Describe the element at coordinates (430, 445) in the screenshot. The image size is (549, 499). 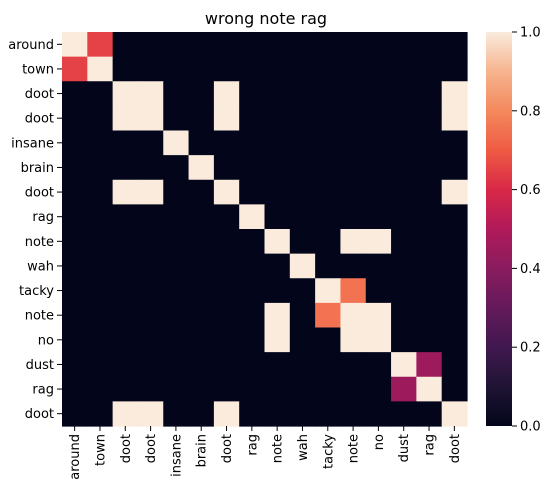
I see `x-tick-label: rag` at that location.